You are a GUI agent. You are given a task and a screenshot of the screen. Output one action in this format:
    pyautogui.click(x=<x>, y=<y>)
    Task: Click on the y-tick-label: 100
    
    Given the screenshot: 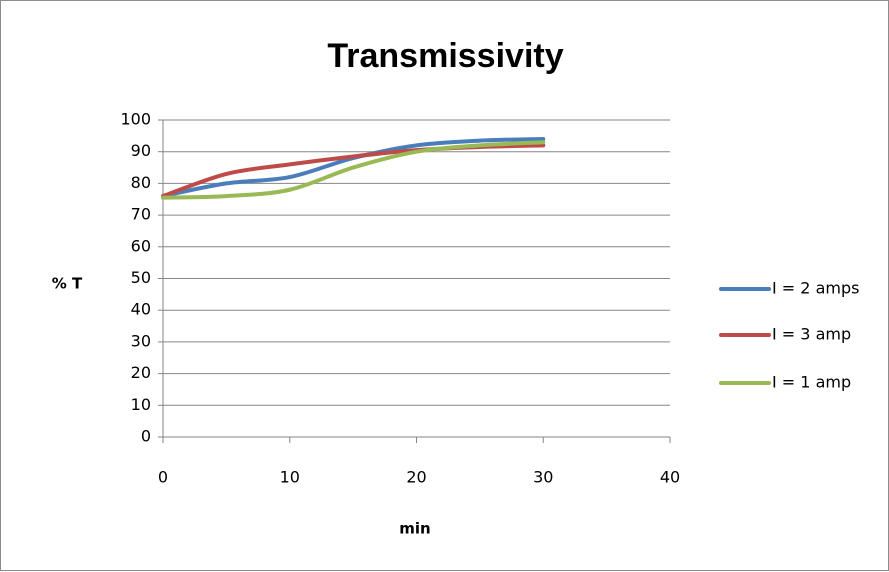 What is the action you would take?
    pyautogui.click(x=135, y=119)
    